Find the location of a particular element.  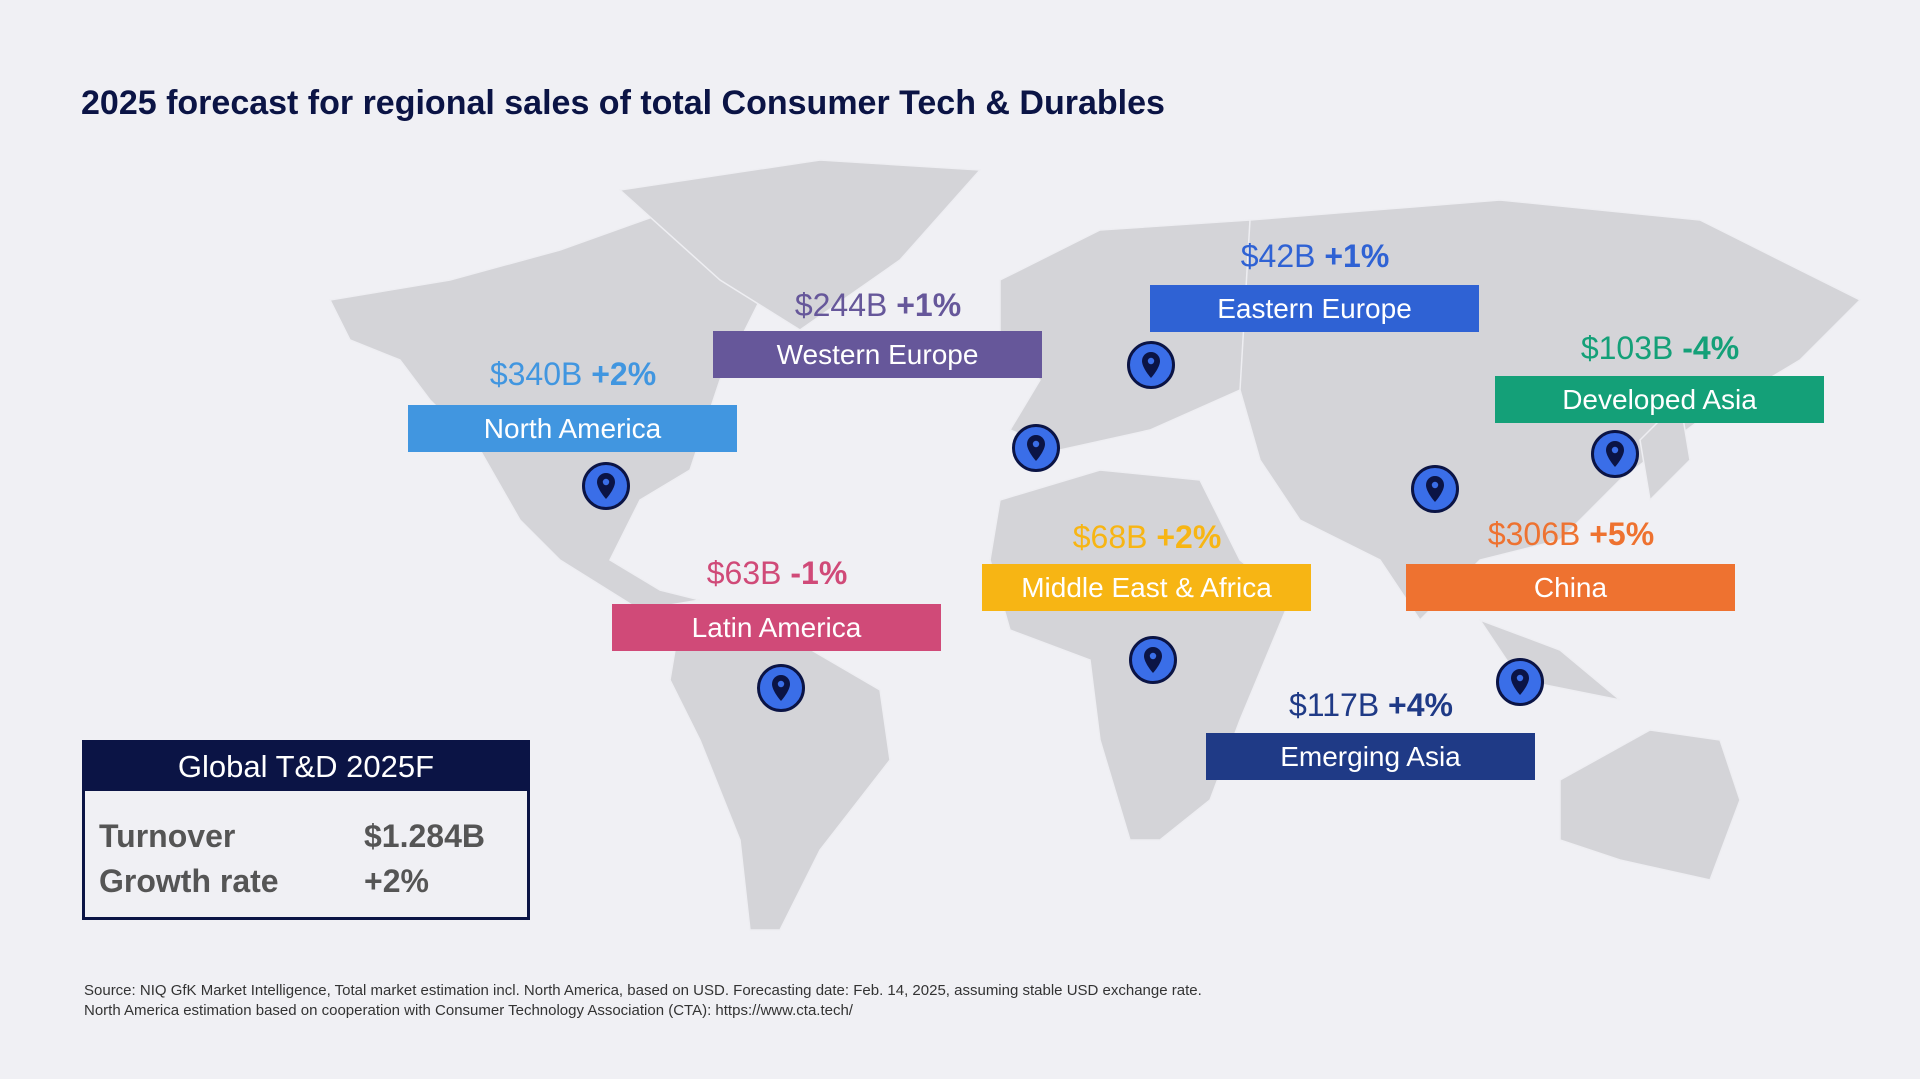

region-value-middle-east-africa: $68B +2% is located at coordinates (1147, 537).